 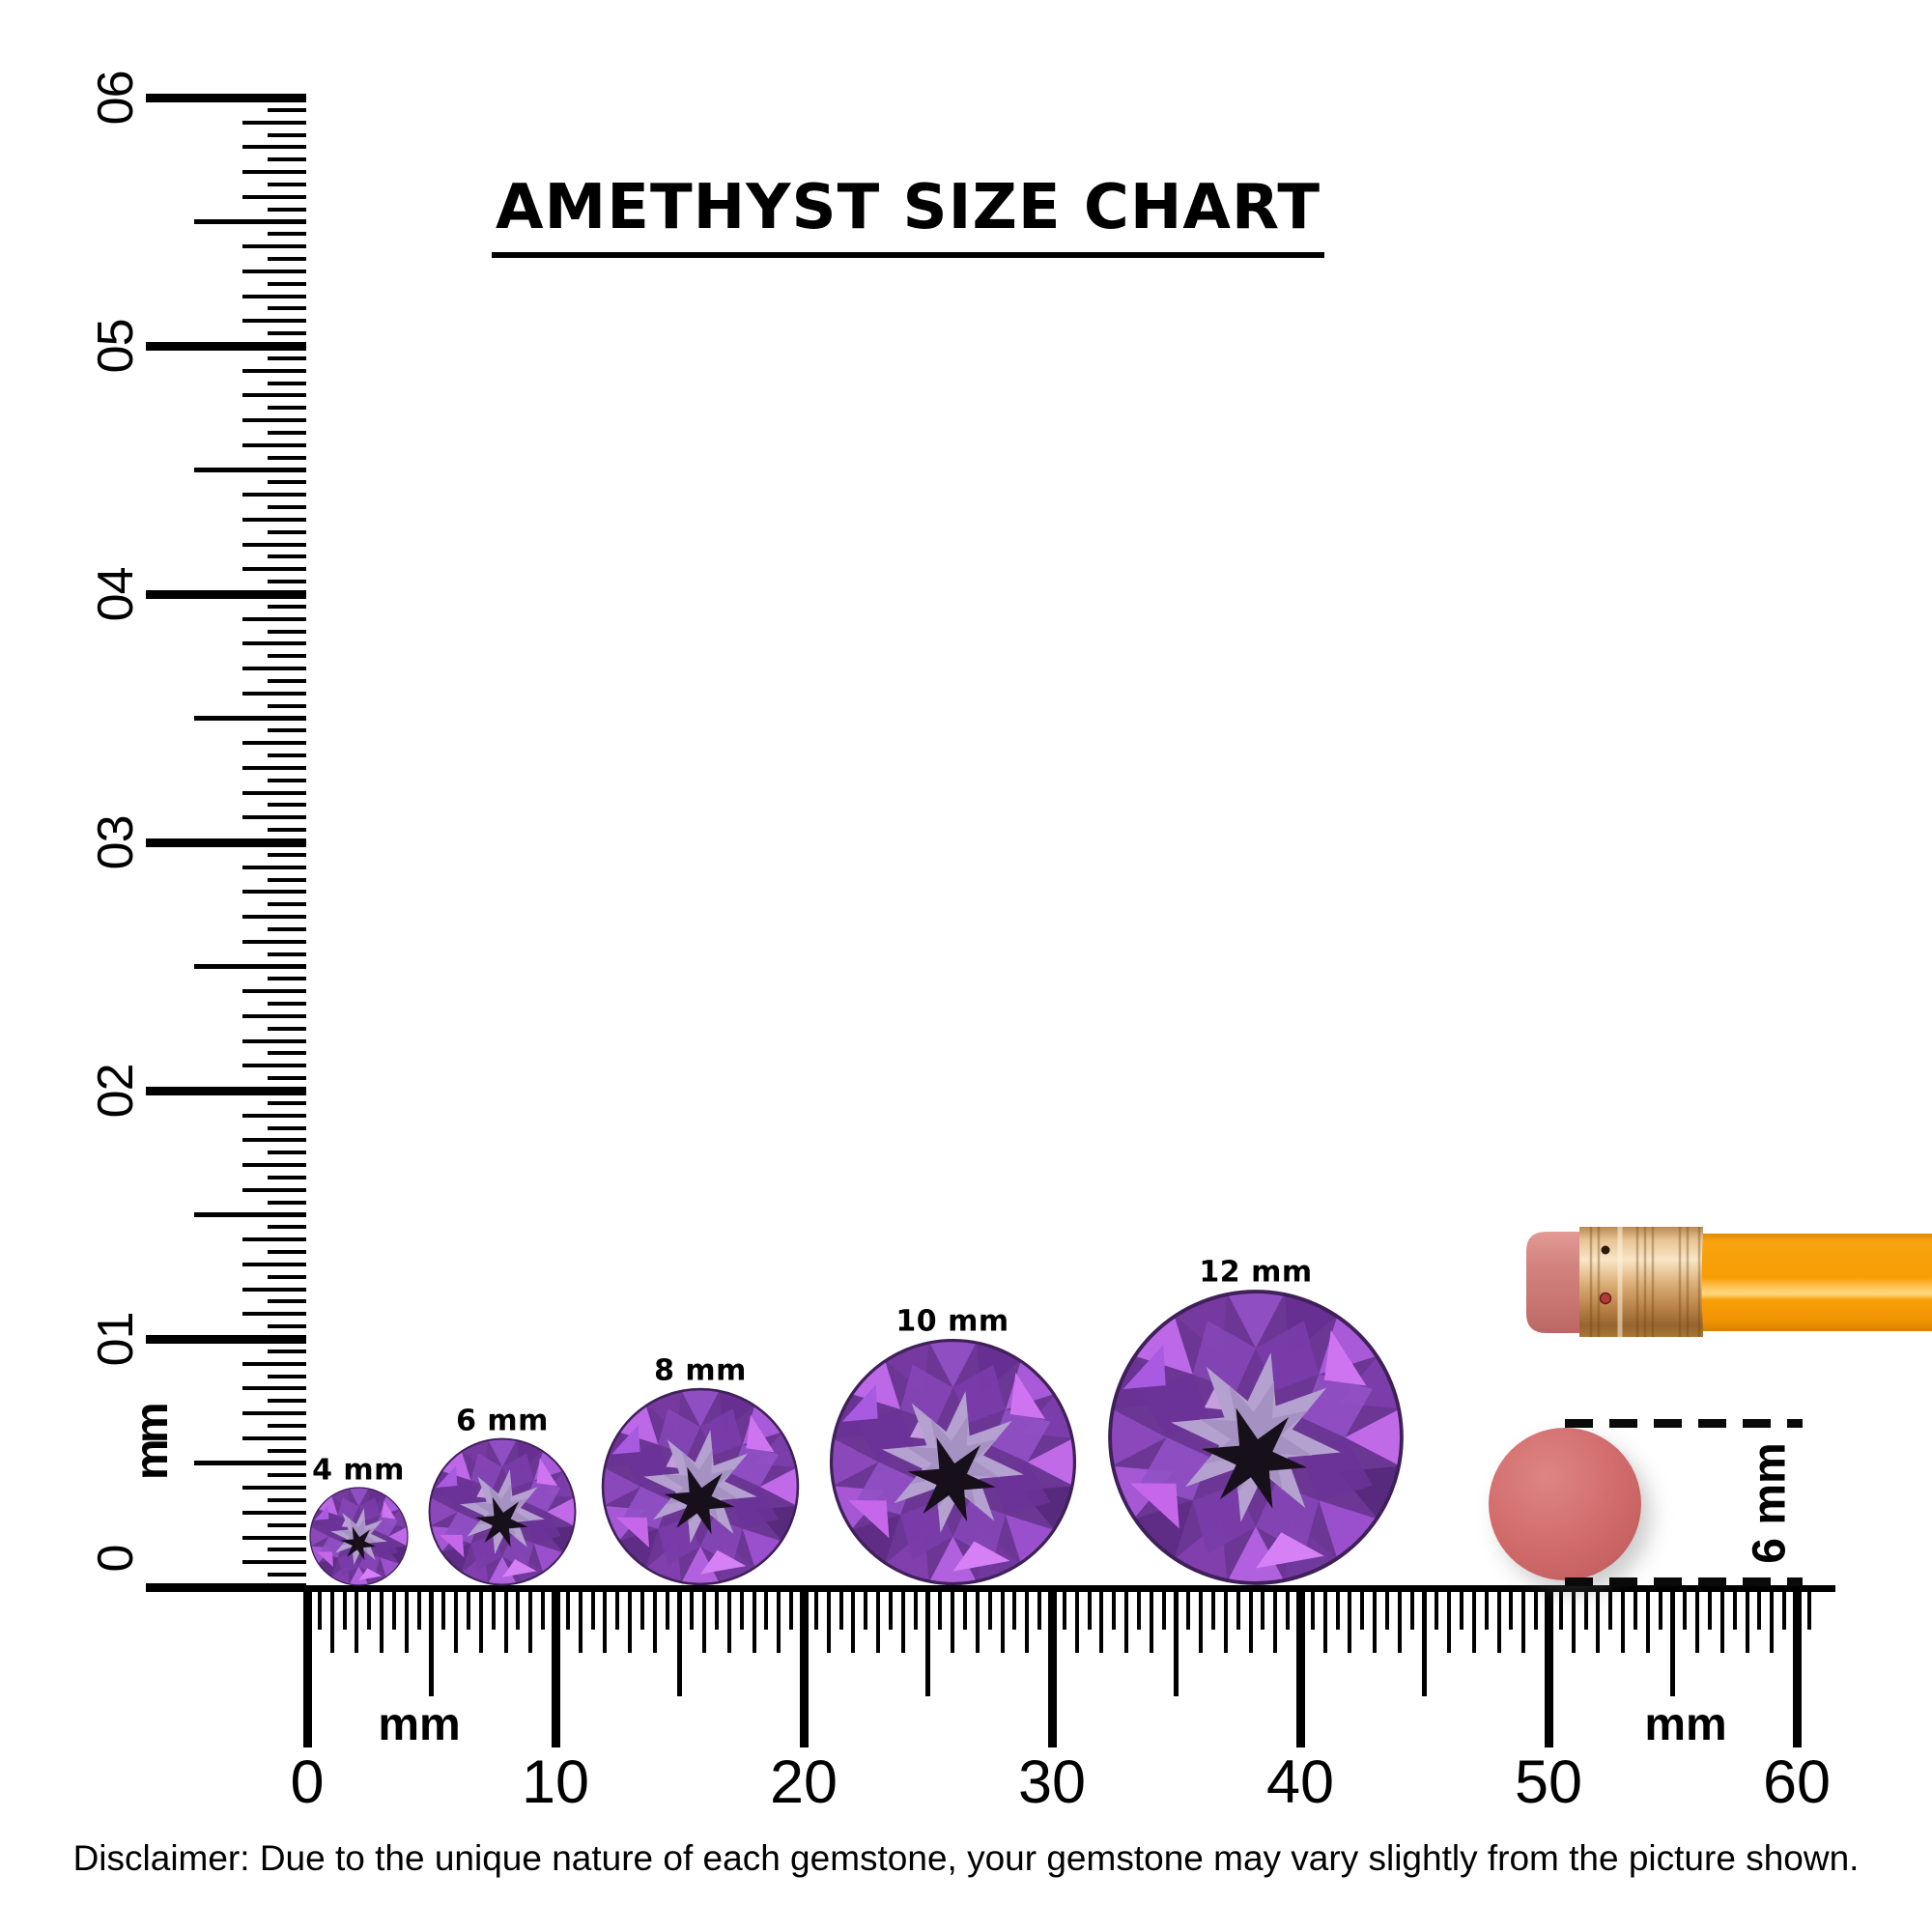 What do you see at coordinates (1052, 1782) in the screenshot?
I see `horizontal-ruler-label-30: 30` at bounding box center [1052, 1782].